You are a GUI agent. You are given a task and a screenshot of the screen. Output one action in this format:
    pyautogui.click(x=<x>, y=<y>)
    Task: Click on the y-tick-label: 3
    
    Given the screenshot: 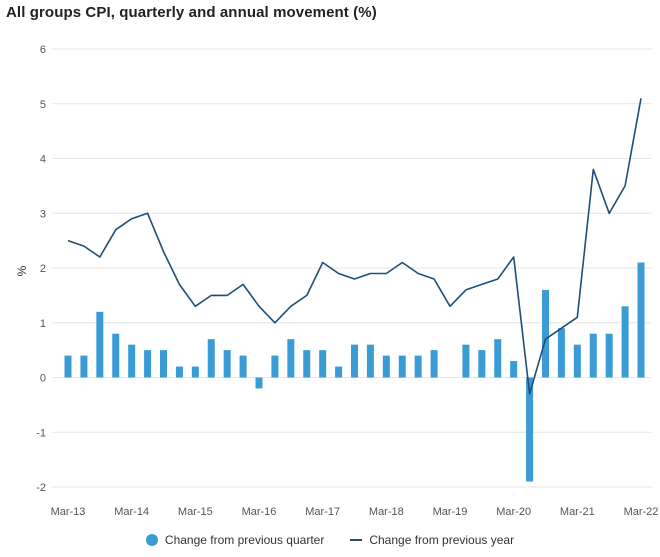 What is the action you would take?
    pyautogui.click(x=43, y=214)
    